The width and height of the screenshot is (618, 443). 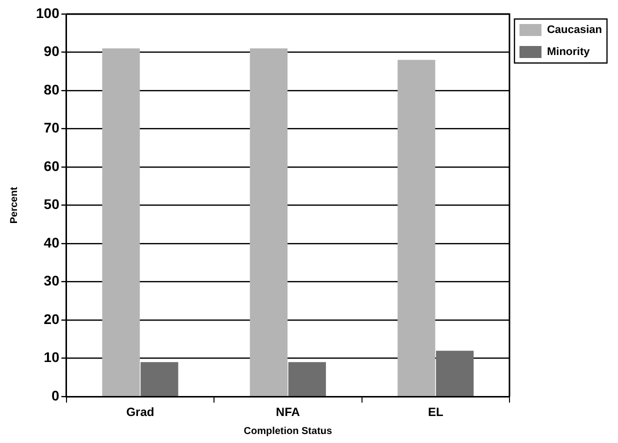 I want to click on y-tick-label: 60, so click(x=52, y=166).